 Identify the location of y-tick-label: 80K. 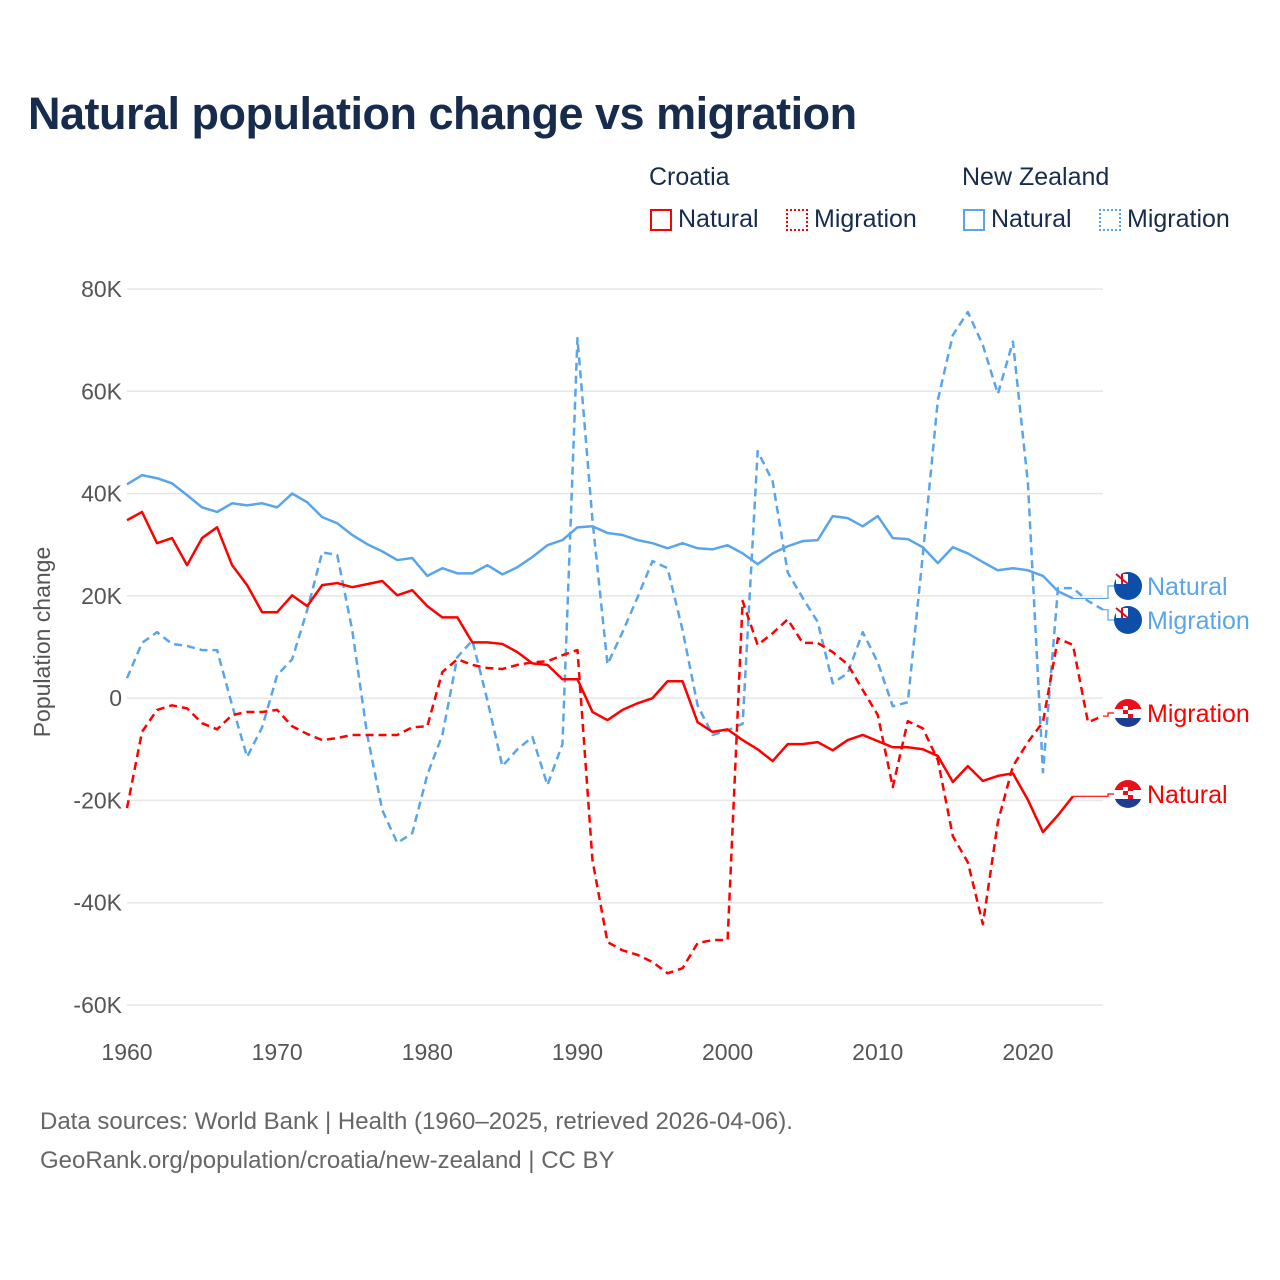
(102, 289).